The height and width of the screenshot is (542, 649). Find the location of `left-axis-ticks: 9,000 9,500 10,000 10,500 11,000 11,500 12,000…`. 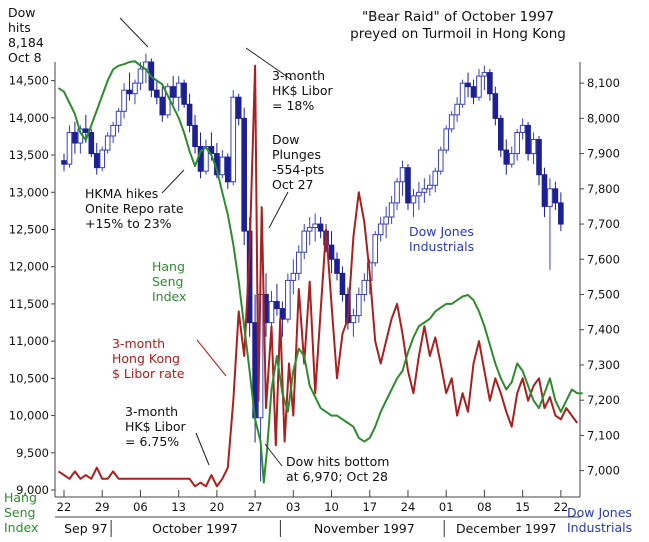

left-axis-ticks: 9,000 9,500 10,000 10,500 11,000 11,500 12,000… is located at coordinates (32, 285).